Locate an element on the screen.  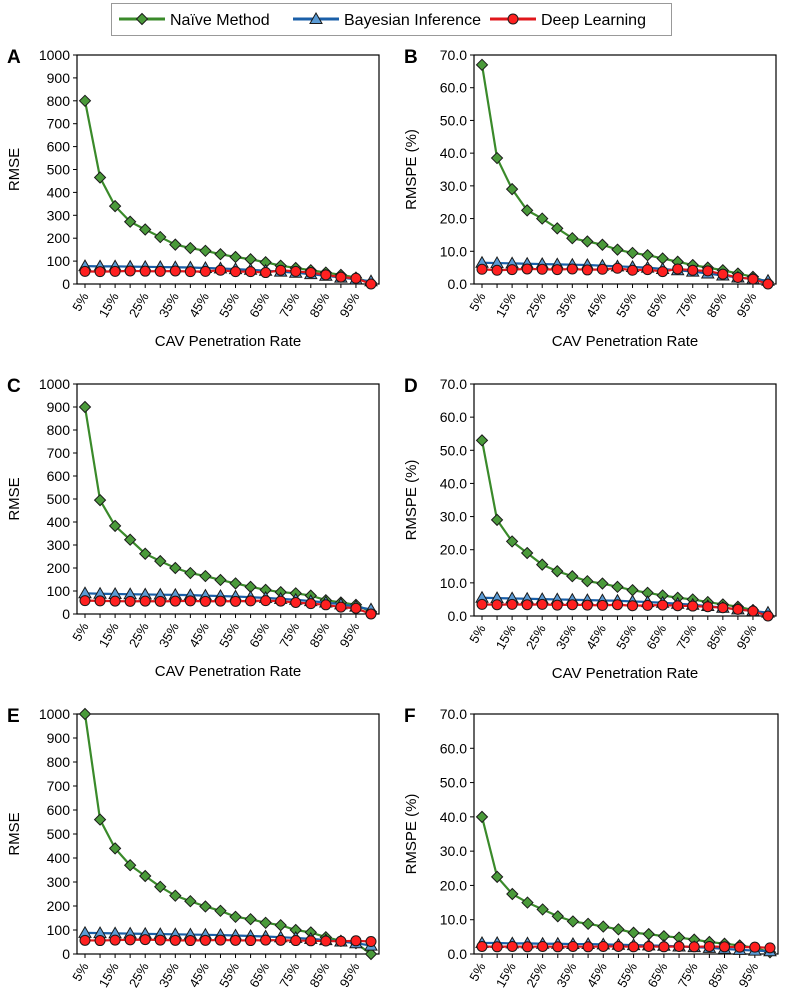
x-tick-label: 85% is located at coordinates (716, 305).